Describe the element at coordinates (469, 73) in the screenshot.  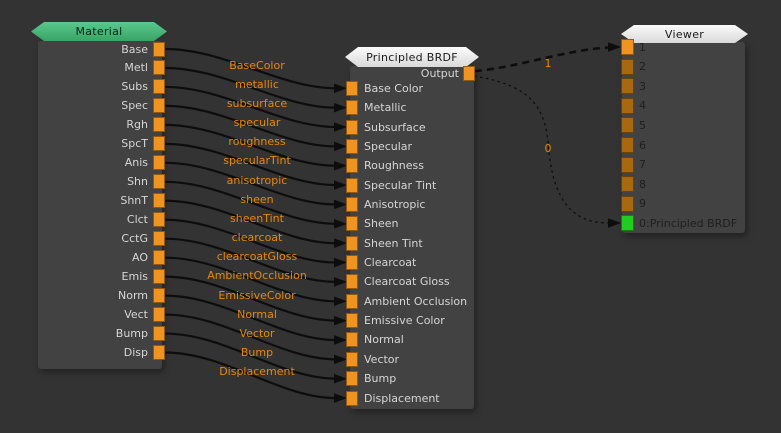
I see `brdf-output-socket` at that location.